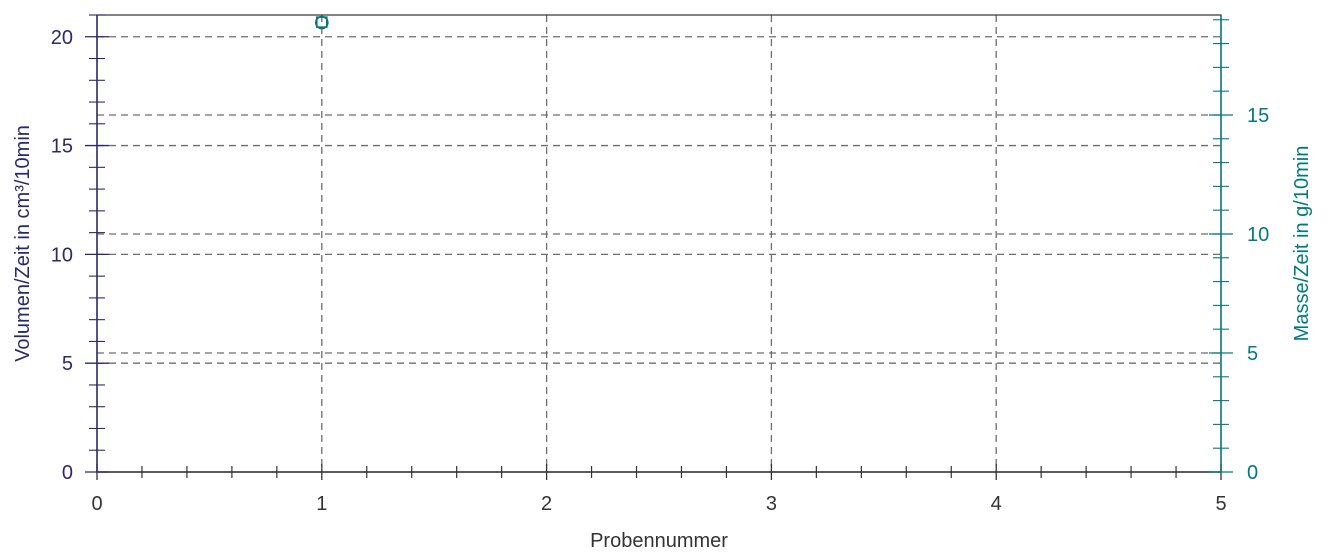  I want to click on right-y-tick-label: 15, so click(1258, 116).